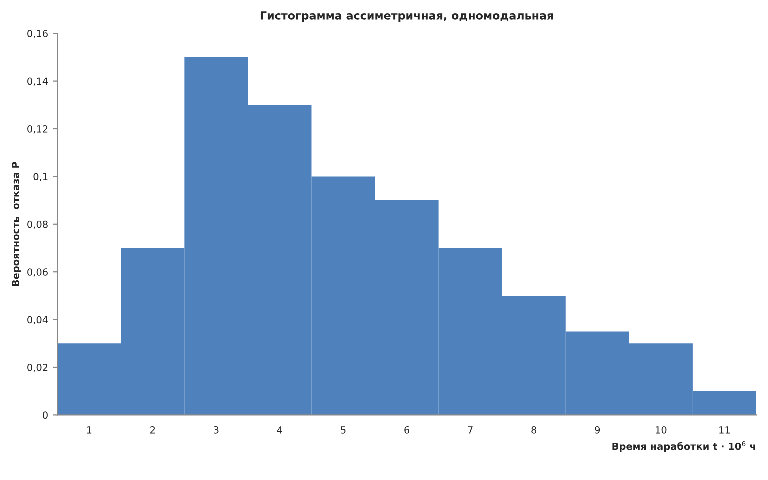 Image resolution: width=768 pixels, height=480 pixels. Describe the element at coordinates (684, 446) in the screenshot. I see `x-axis-title: Время наработки t · 10$^{6}$ ч` at that location.